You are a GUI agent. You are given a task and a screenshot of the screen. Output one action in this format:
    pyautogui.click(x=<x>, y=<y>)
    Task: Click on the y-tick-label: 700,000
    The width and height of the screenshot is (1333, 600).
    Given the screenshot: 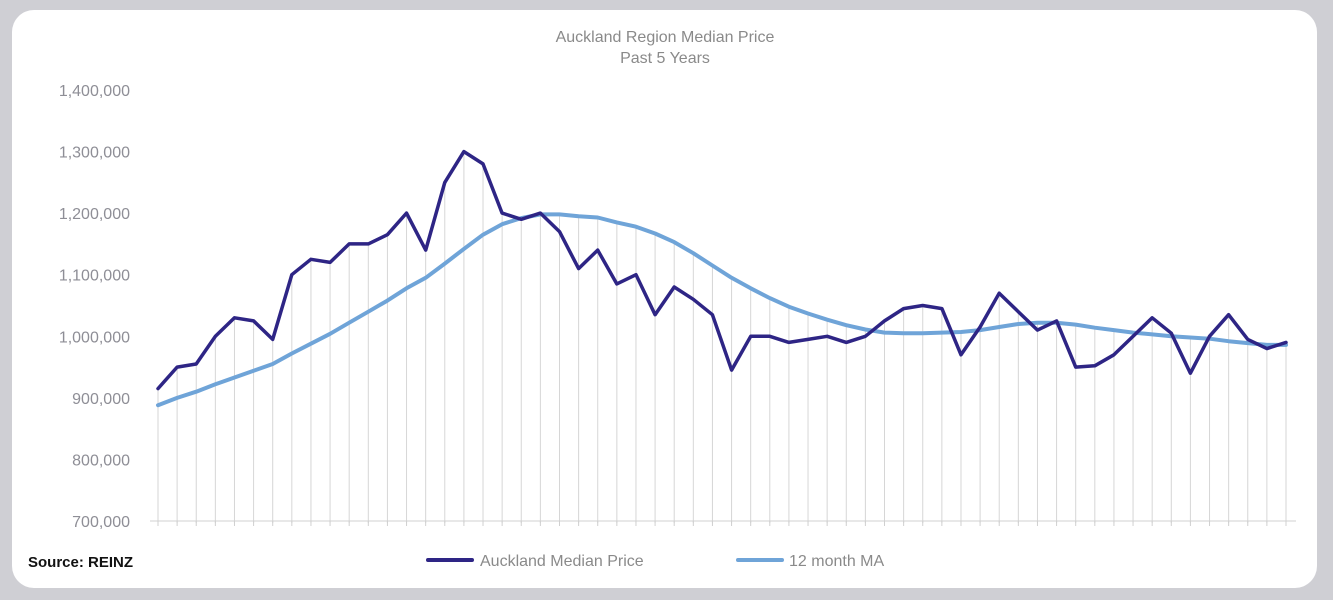 What is the action you would take?
    pyautogui.click(x=101, y=522)
    